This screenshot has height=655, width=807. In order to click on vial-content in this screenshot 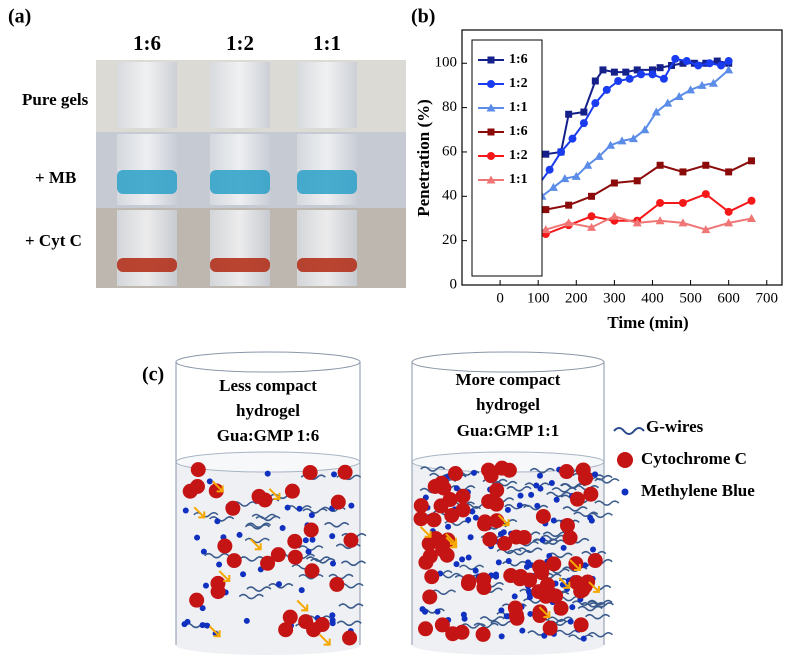, I will do `click(240, 265)`.